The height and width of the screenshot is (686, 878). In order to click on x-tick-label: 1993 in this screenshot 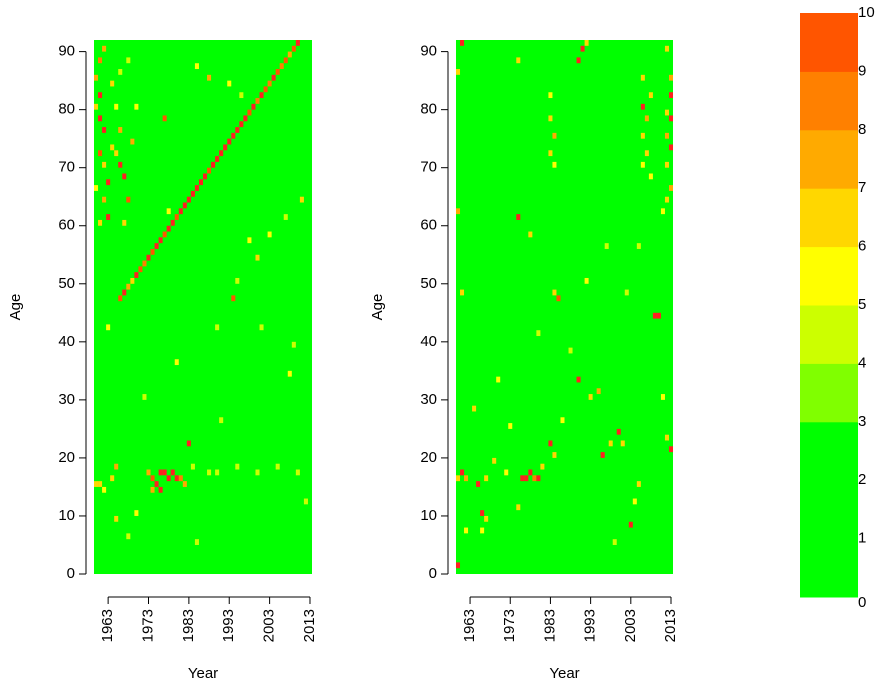, I will do `click(590, 625)`.